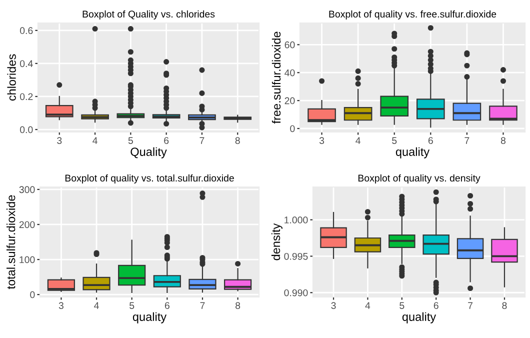  What do you see at coordinates (296, 220) in the screenshot?
I see `y-tick-label: 1.000` at bounding box center [296, 220].